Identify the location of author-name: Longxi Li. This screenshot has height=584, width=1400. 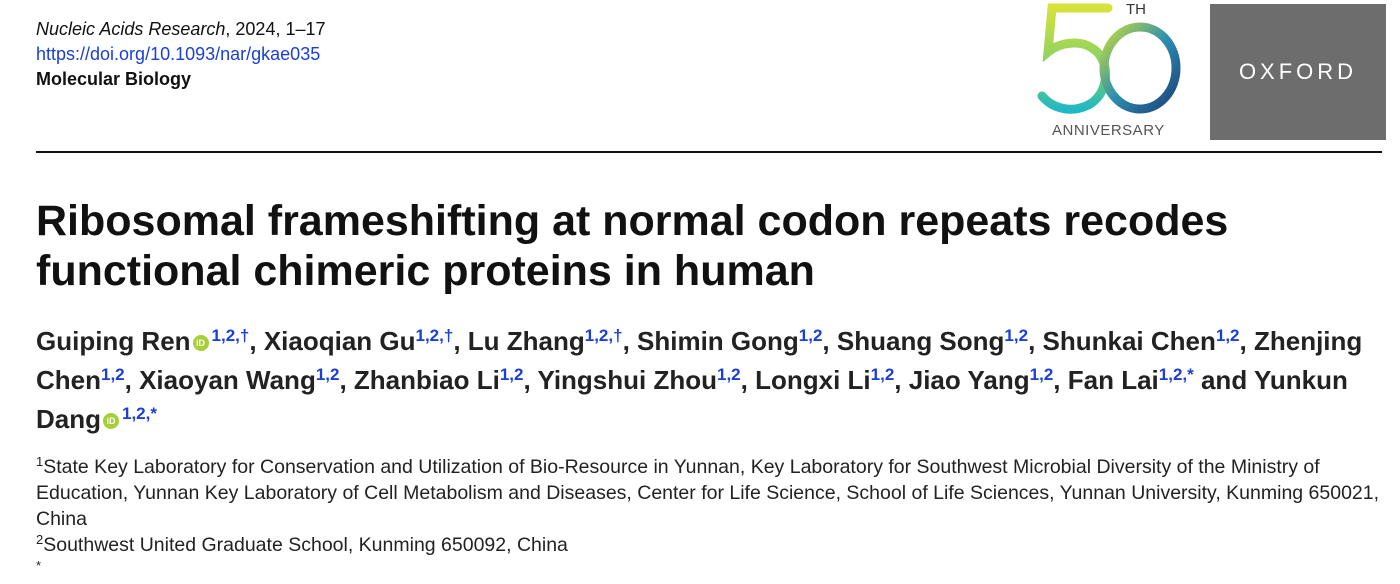
(813, 380).